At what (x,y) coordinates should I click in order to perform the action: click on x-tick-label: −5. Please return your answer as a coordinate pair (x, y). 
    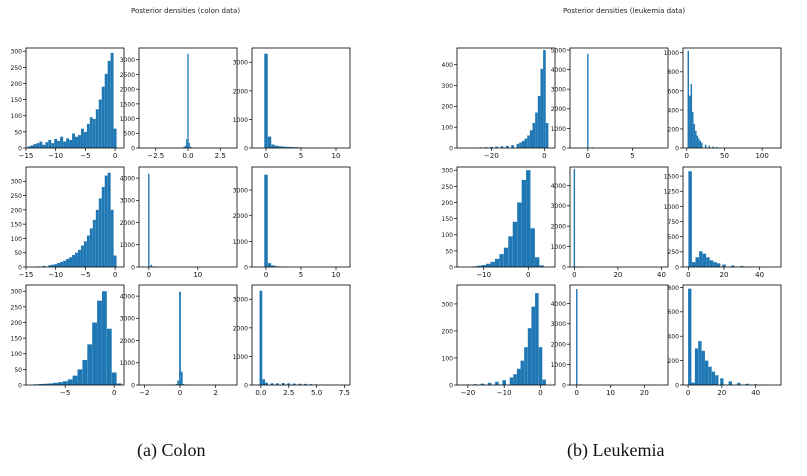
    Looking at the image, I should click on (65, 393).